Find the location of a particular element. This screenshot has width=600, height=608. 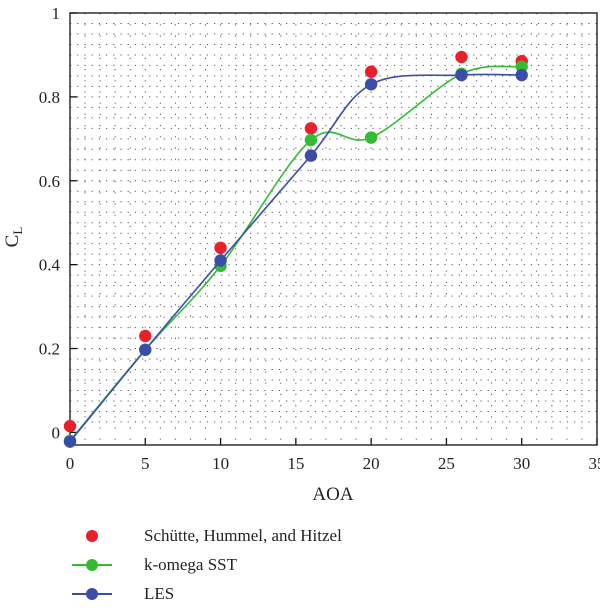

y-tick-label: 0 is located at coordinates (56, 432).